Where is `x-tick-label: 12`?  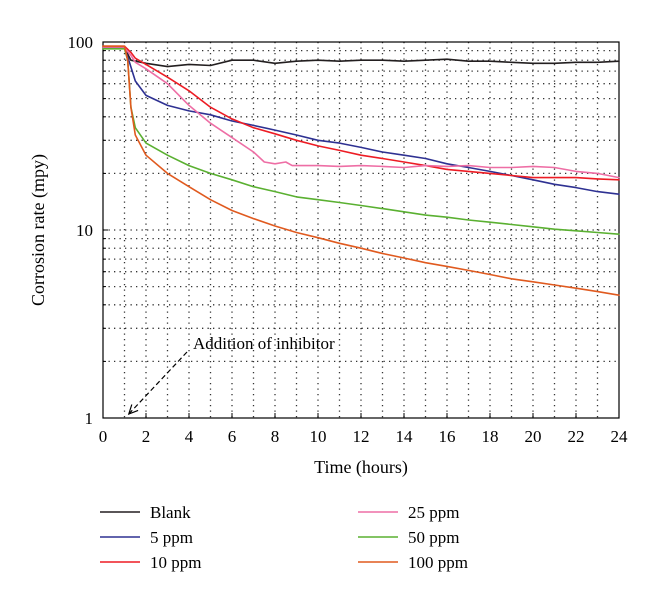
x-tick-label: 12 is located at coordinates (361, 436).